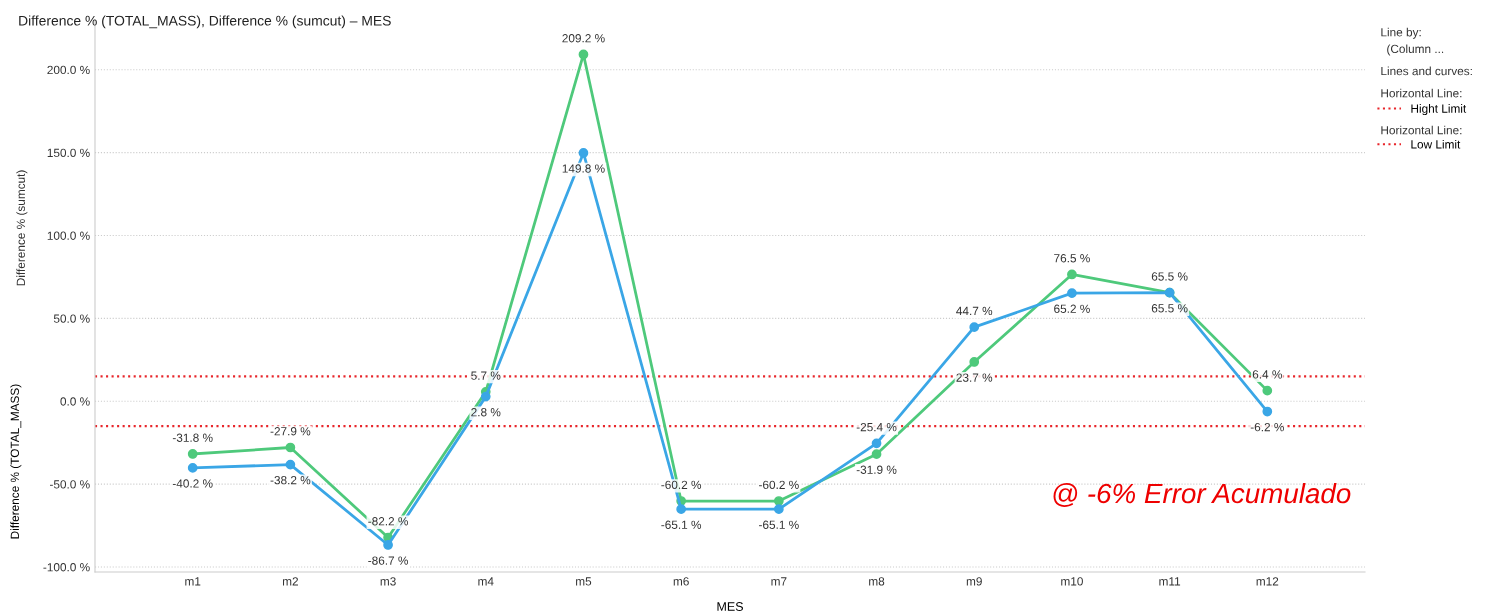 The image size is (1507, 616). I want to click on data-label: 2.8 %, so click(486, 412).